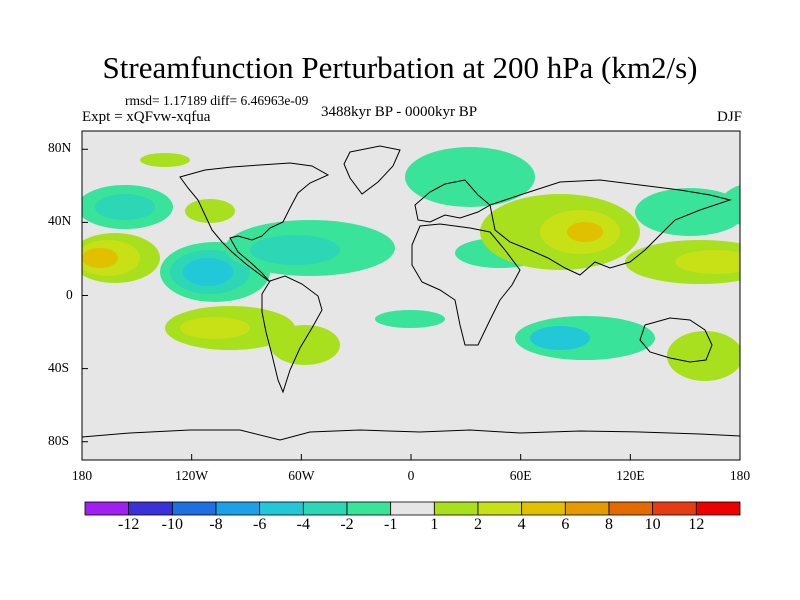 The height and width of the screenshot is (600, 800). I want to click on colorbar-label: 8, so click(609, 524).